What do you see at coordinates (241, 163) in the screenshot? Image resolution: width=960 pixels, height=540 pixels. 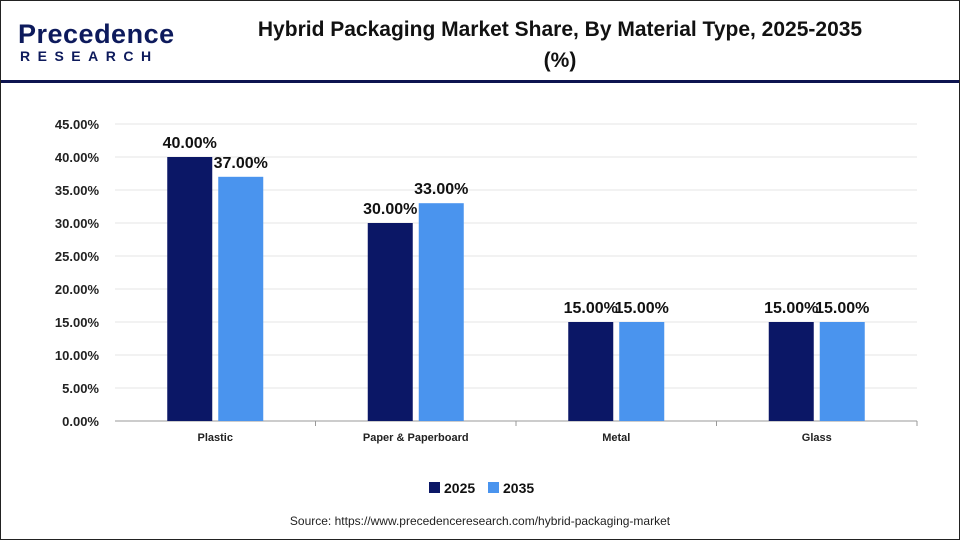 I see `data-label: 37.00%` at bounding box center [241, 163].